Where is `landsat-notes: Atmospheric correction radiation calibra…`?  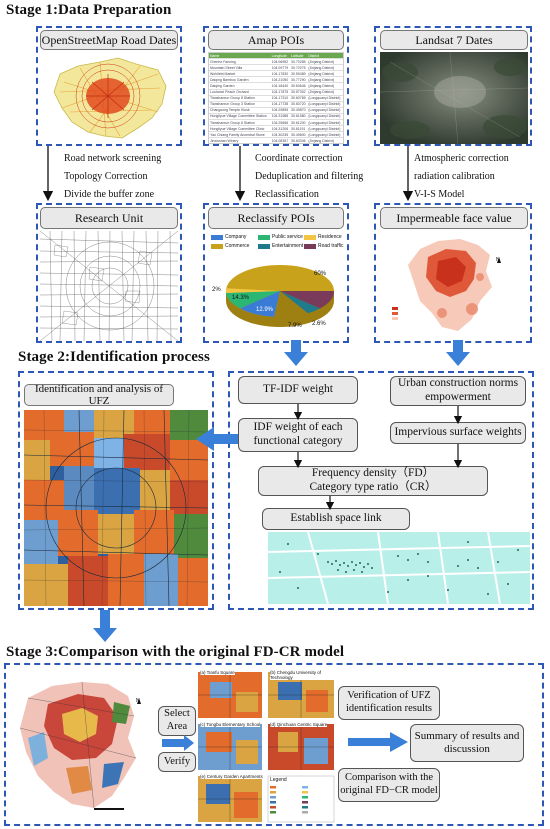
landsat-notes: Atmospheric correction radiation calibra… is located at coordinates (461, 177).